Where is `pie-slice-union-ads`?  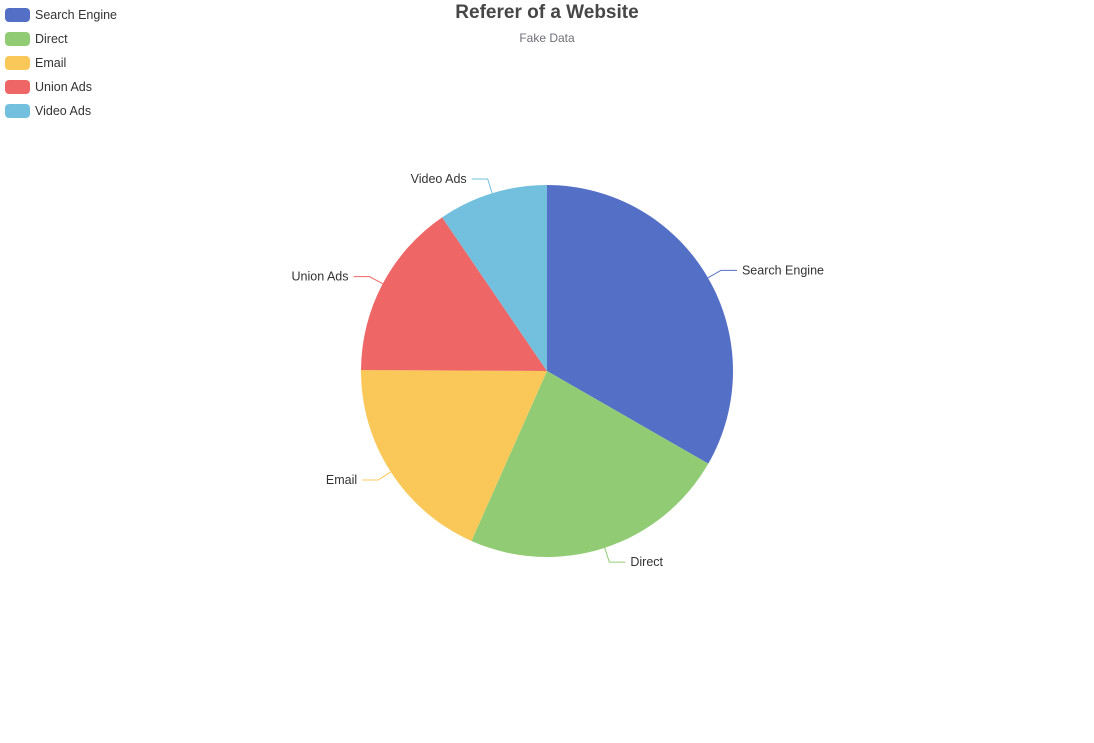
pie-slice-union-ads is located at coordinates (454, 294).